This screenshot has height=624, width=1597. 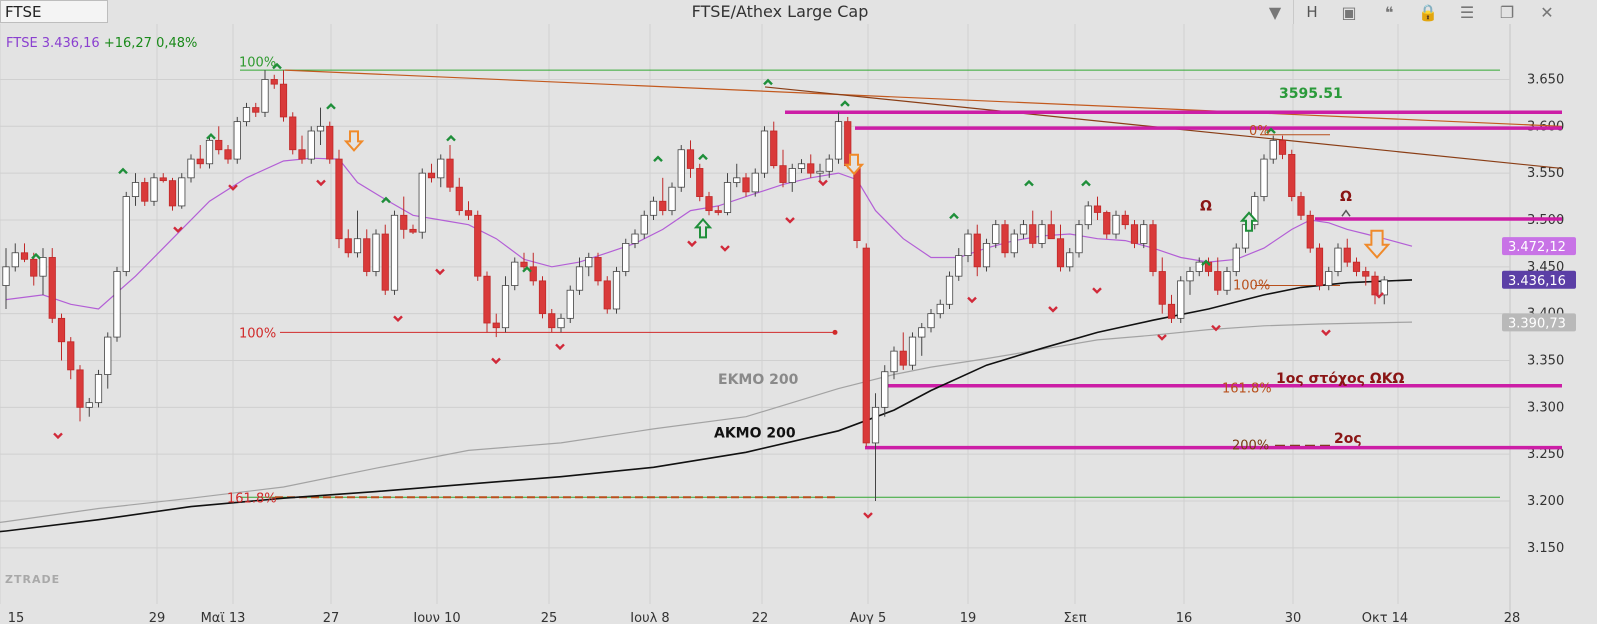 I want to click on y-tick-label: 3.650, so click(x=1545, y=79).